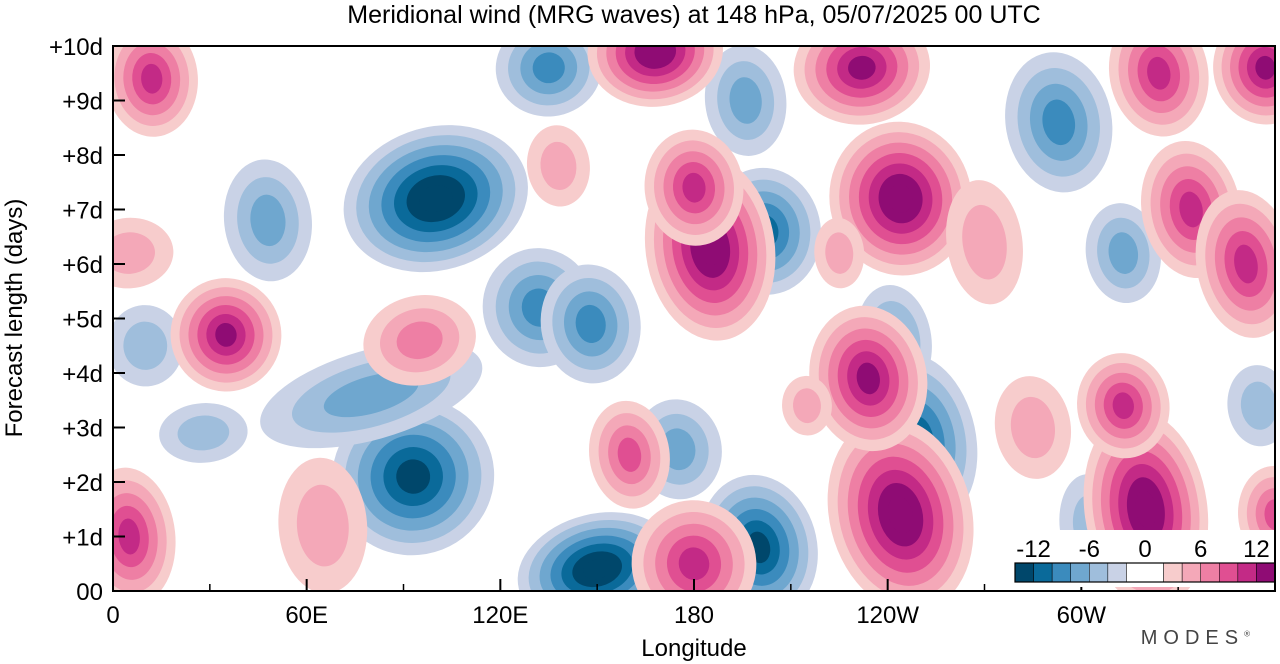  What do you see at coordinates (82, 429) in the screenshot?
I see `y-tick-label: +3d` at bounding box center [82, 429].